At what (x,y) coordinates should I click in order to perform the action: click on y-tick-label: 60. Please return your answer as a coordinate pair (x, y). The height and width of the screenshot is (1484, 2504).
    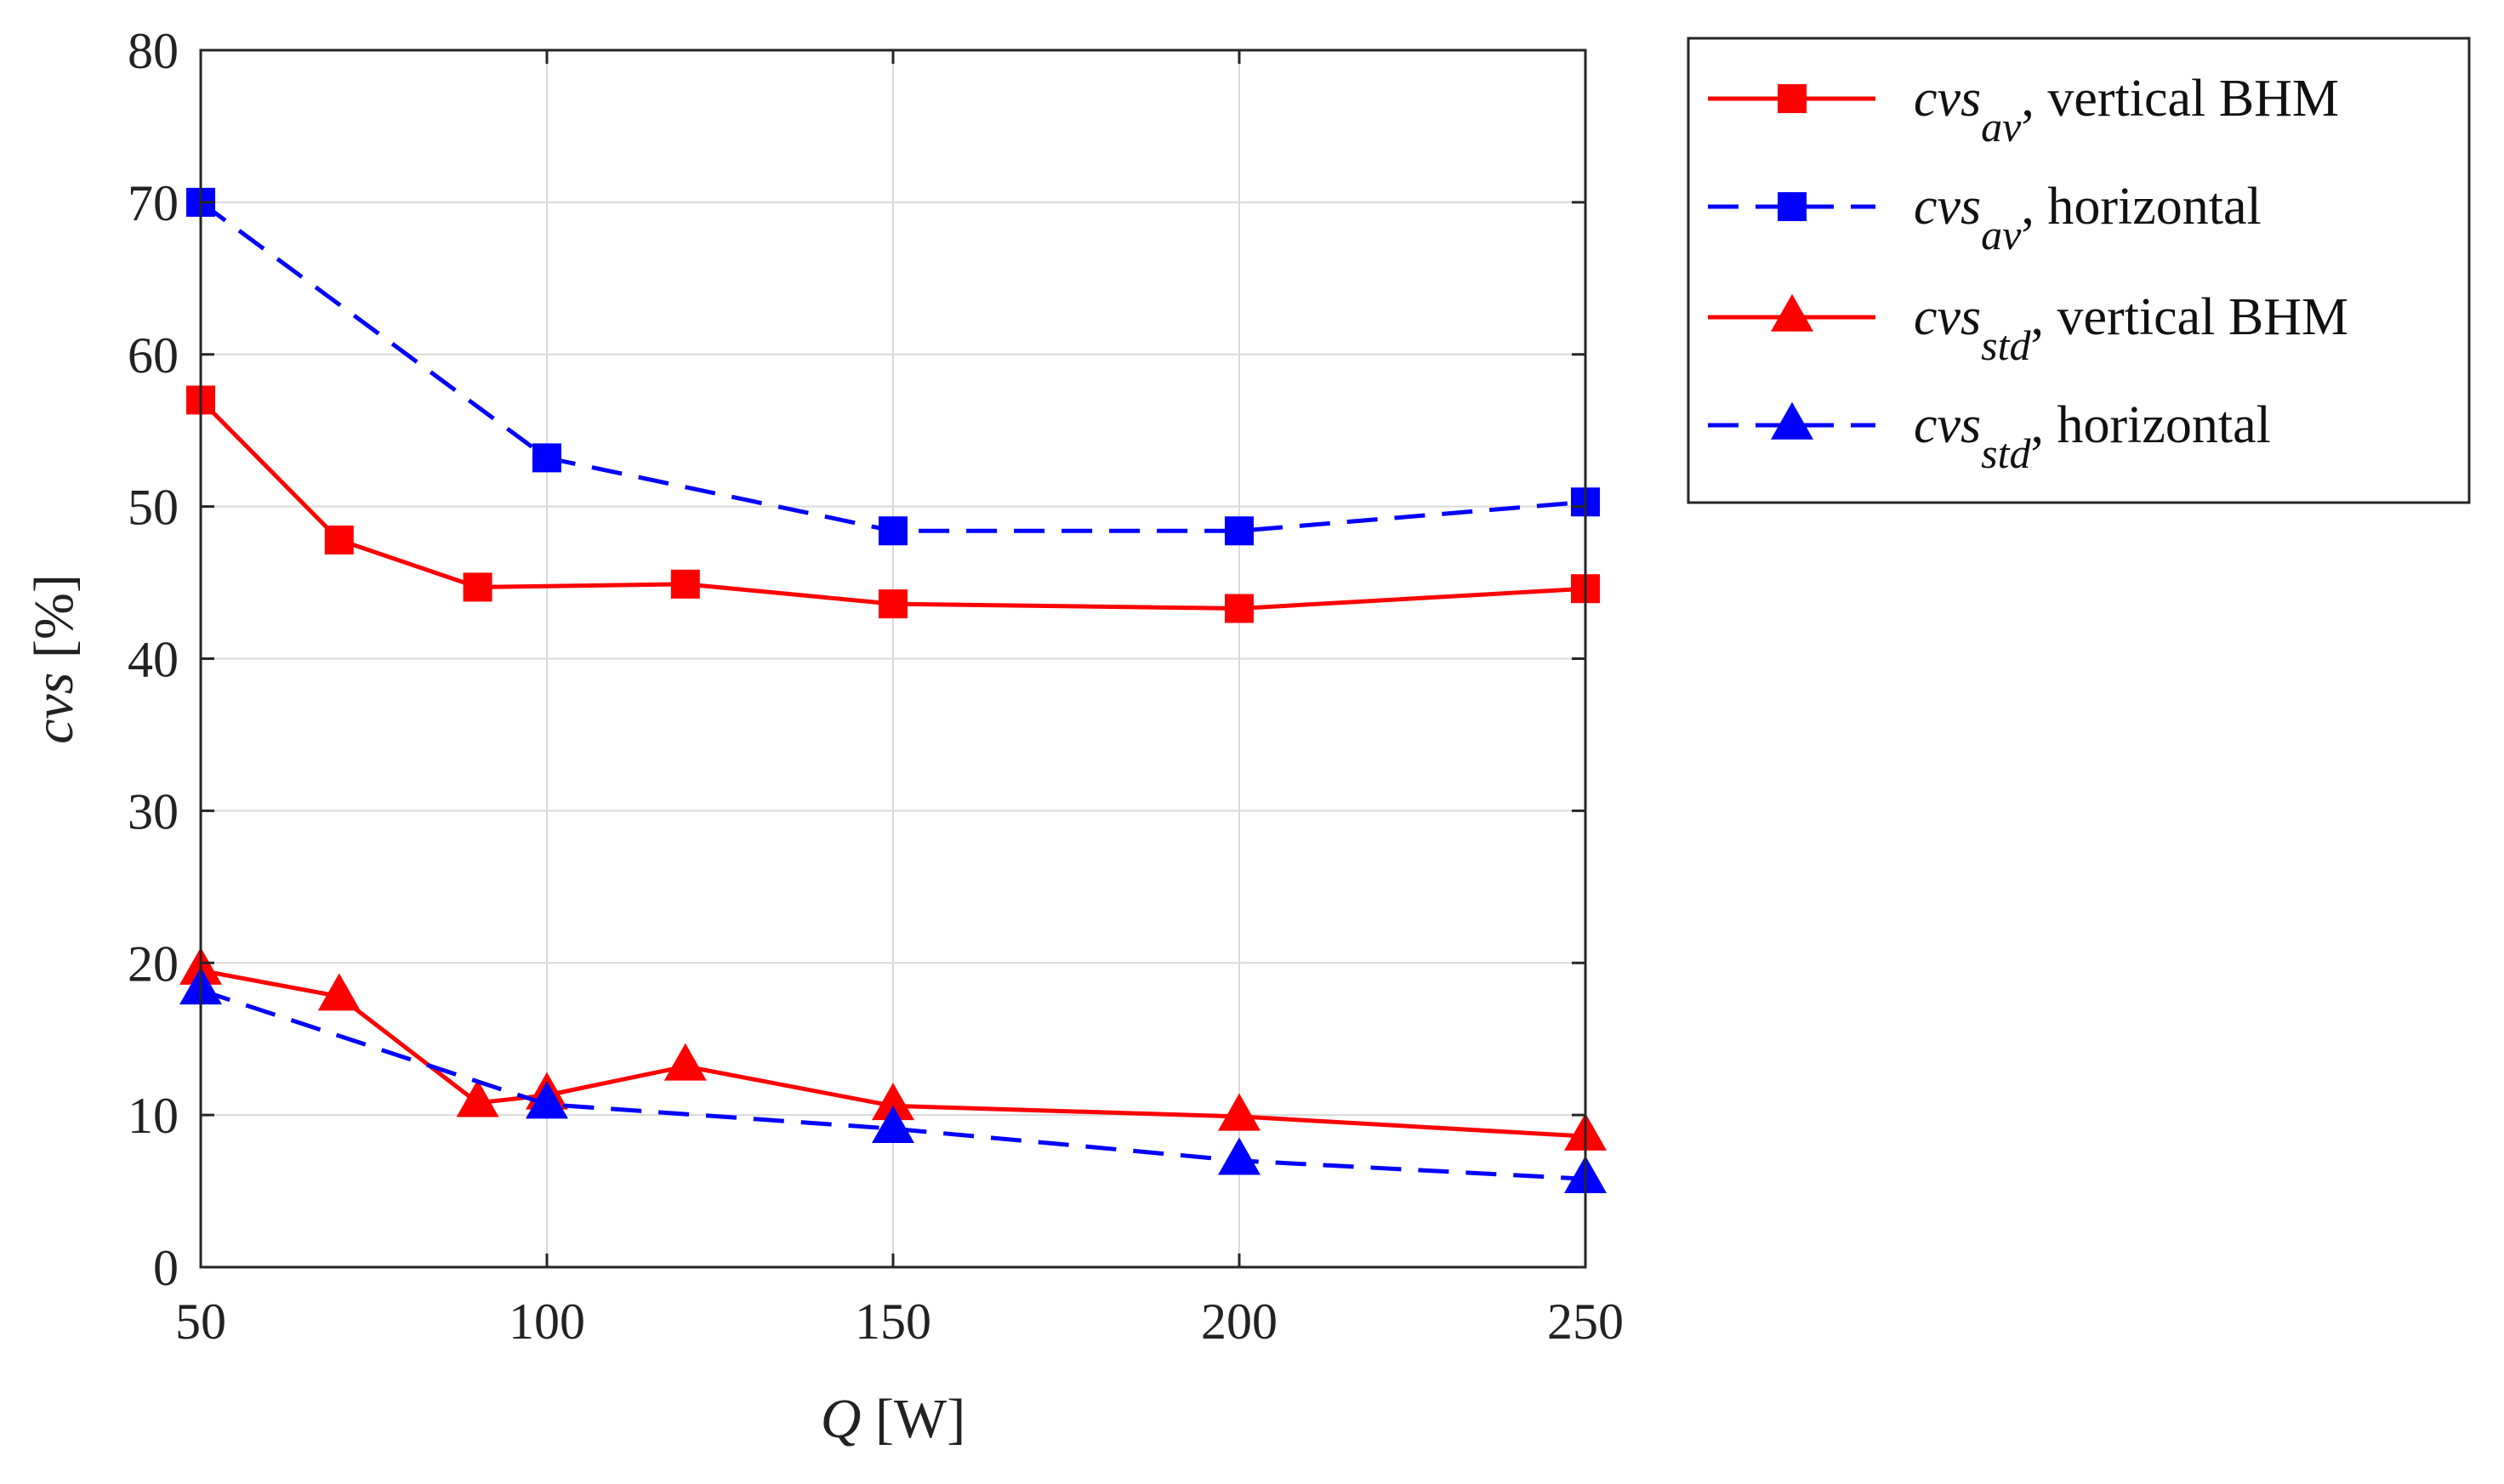
    Looking at the image, I should click on (153, 355).